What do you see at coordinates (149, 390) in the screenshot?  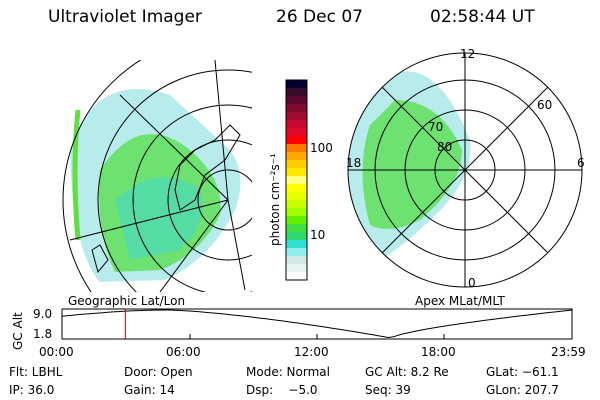 I see `status-gain: Gain: 14` at bounding box center [149, 390].